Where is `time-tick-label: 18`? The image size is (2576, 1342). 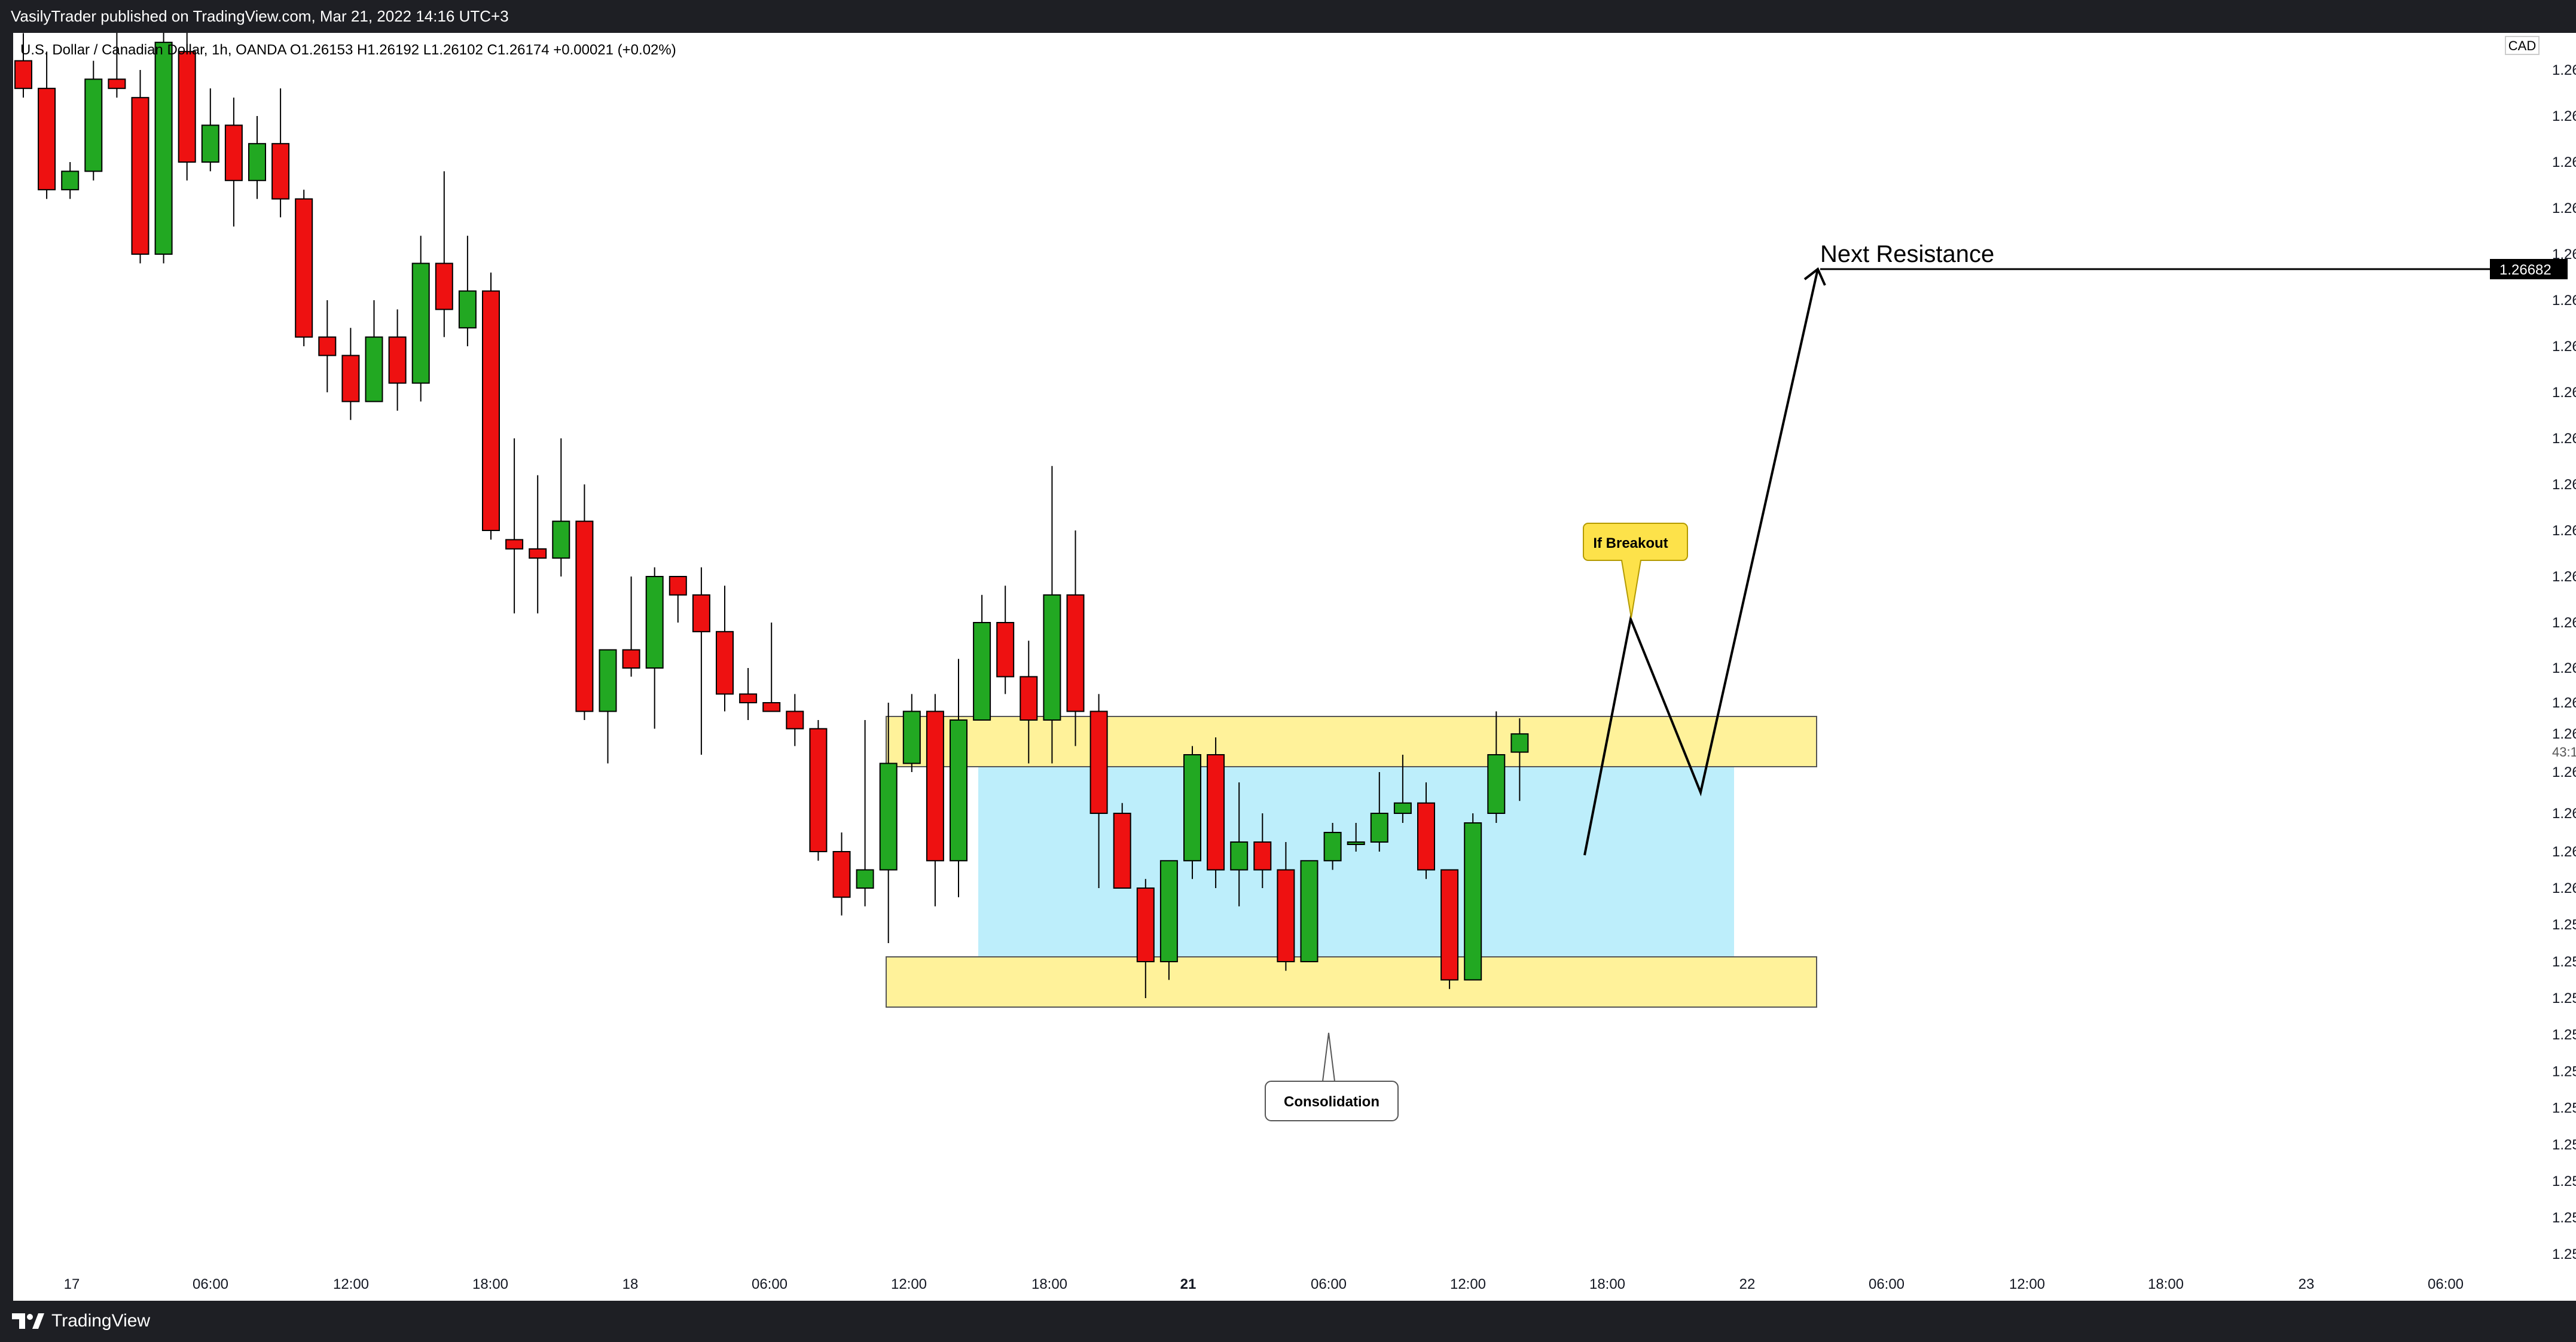 time-tick-label: 18 is located at coordinates (630, 1284).